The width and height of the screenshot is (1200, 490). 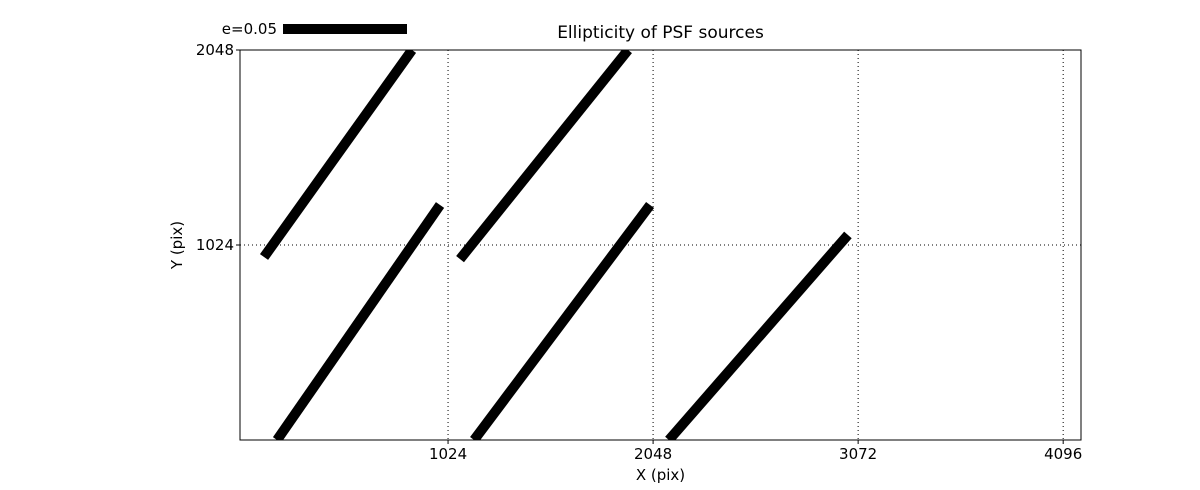 What do you see at coordinates (653, 454) in the screenshot?
I see `x-tick-label-2048: 2048` at bounding box center [653, 454].